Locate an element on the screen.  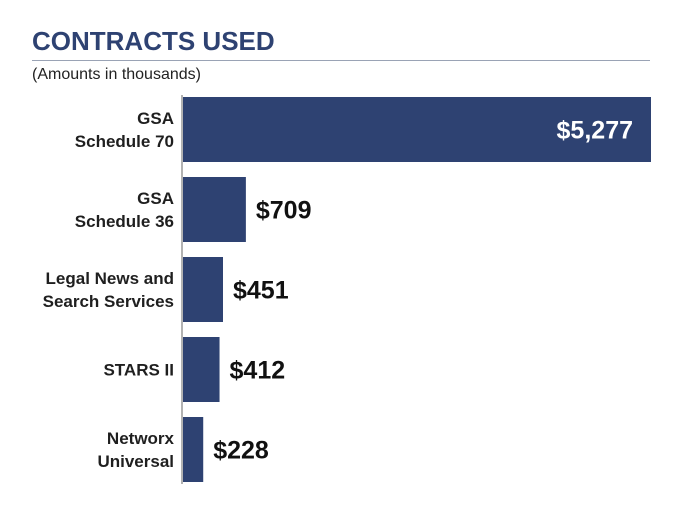
category-label: GSA Schedule 70 is located at coordinates (124, 130).